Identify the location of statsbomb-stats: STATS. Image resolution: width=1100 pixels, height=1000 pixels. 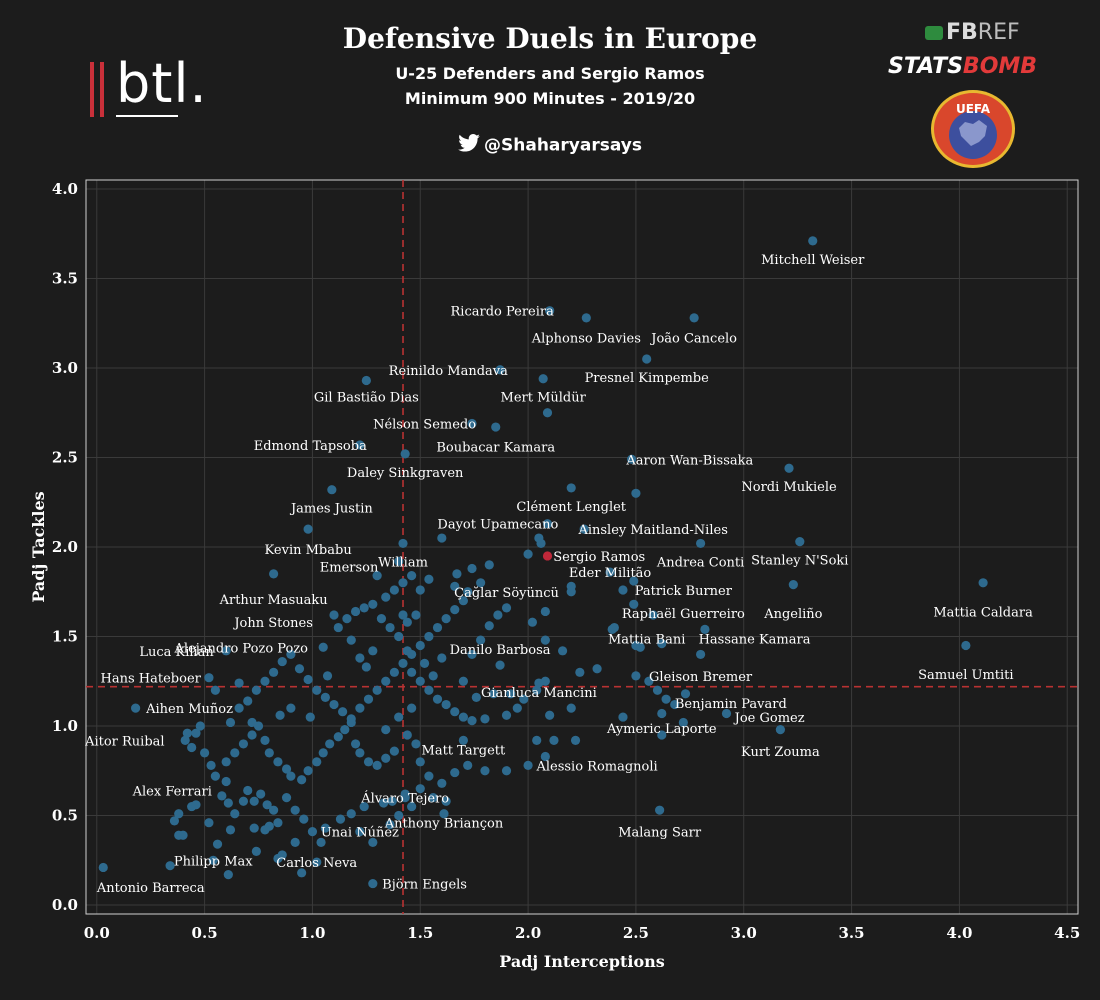
(925, 66).